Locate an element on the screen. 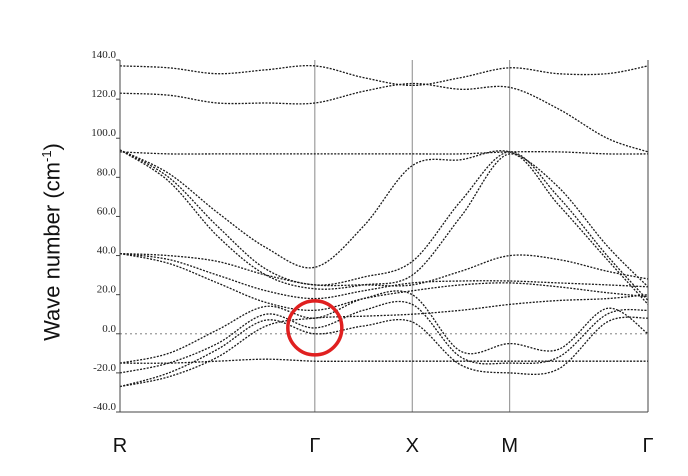 The width and height of the screenshot is (688, 476). y-tick-label: 140.0 is located at coordinates (103, 55).